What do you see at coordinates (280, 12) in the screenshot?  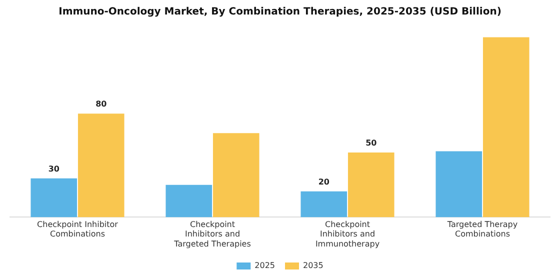 I see `chart-title: Immuno-Oncology Market, By Combination Therapies, 2025-2035 (USD Billion)` at bounding box center [280, 12].